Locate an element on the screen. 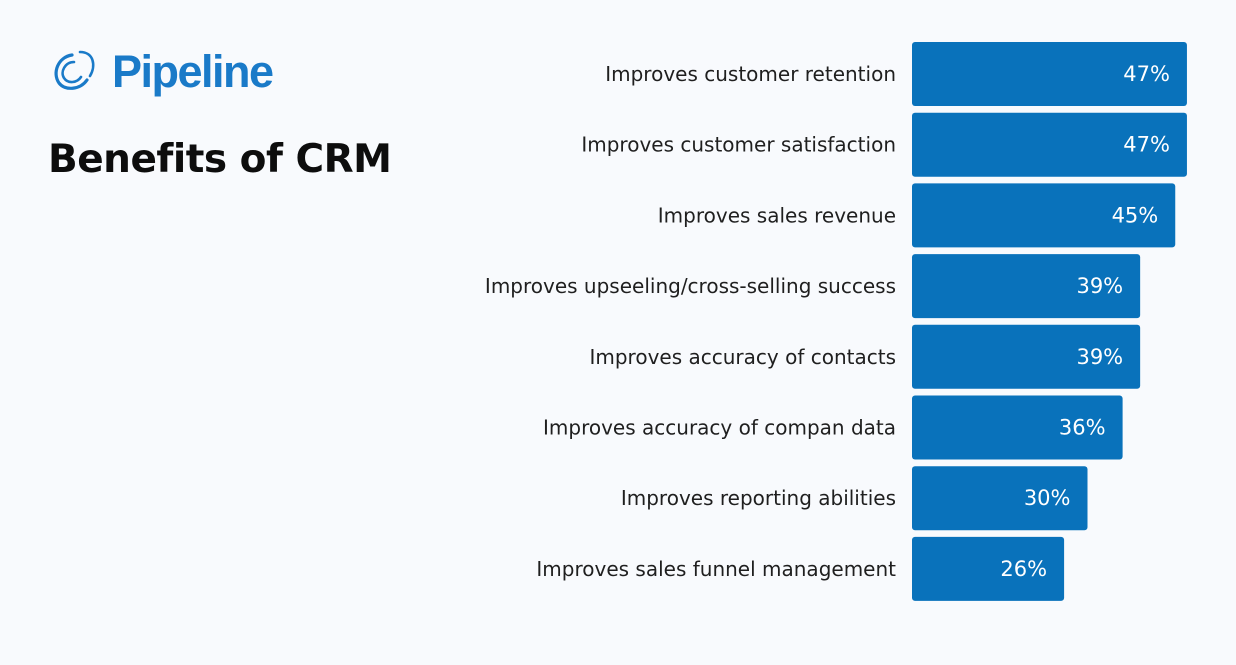 The width and height of the screenshot is (1236, 665). brand-logo: Pipeline is located at coordinates (162, 71).